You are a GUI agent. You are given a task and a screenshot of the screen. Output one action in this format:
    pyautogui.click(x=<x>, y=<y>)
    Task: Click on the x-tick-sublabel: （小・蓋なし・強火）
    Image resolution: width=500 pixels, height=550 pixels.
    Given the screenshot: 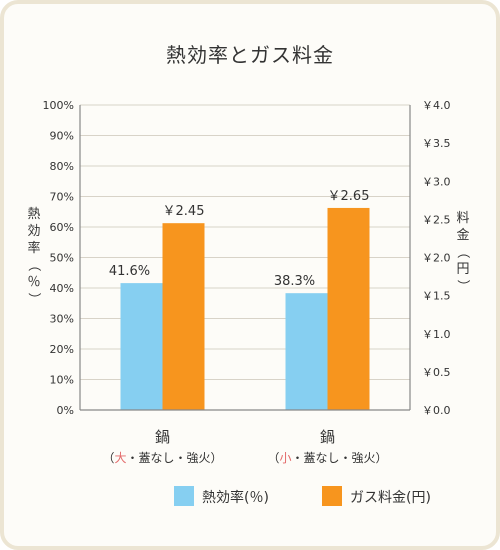 What is the action you would take?
    pyautogui.click(x=327, y=458)
    